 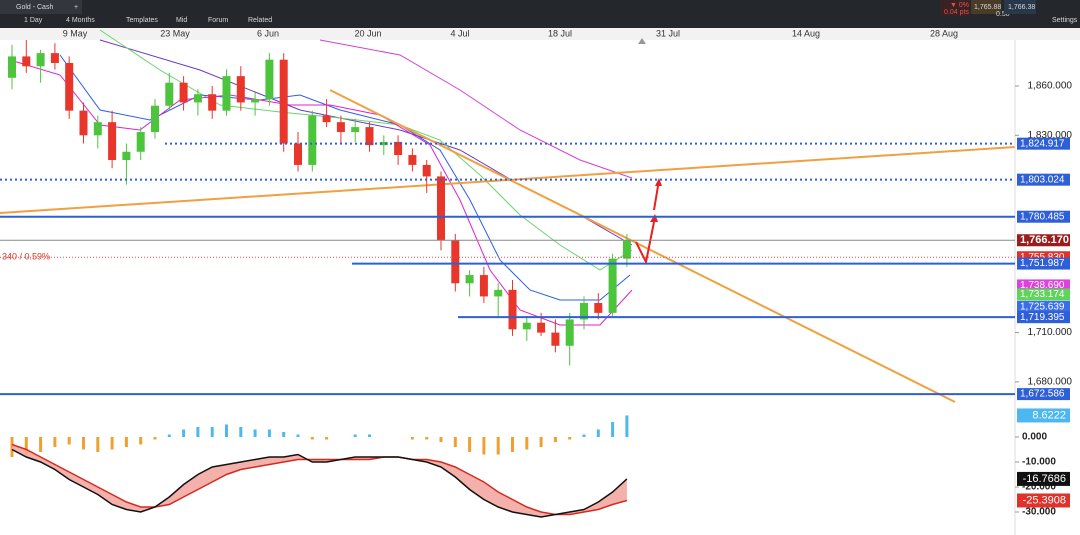 I want to click on ask-box, so click(x=1020, y=7).